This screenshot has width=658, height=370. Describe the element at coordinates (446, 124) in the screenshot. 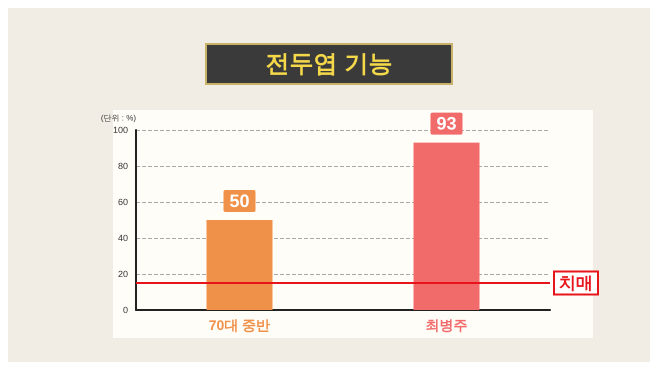

I see `data-label: 93` at that location.